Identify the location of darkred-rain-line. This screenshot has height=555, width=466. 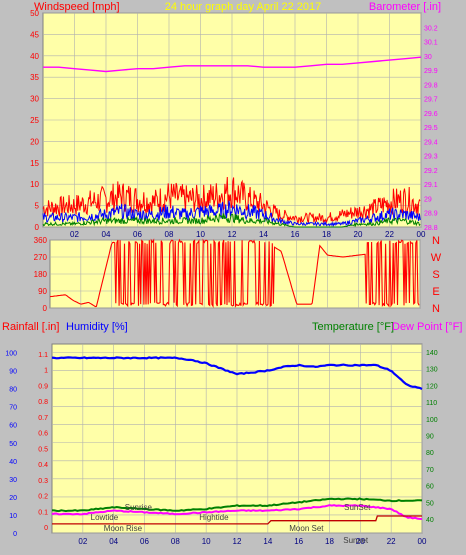
(237, 520).